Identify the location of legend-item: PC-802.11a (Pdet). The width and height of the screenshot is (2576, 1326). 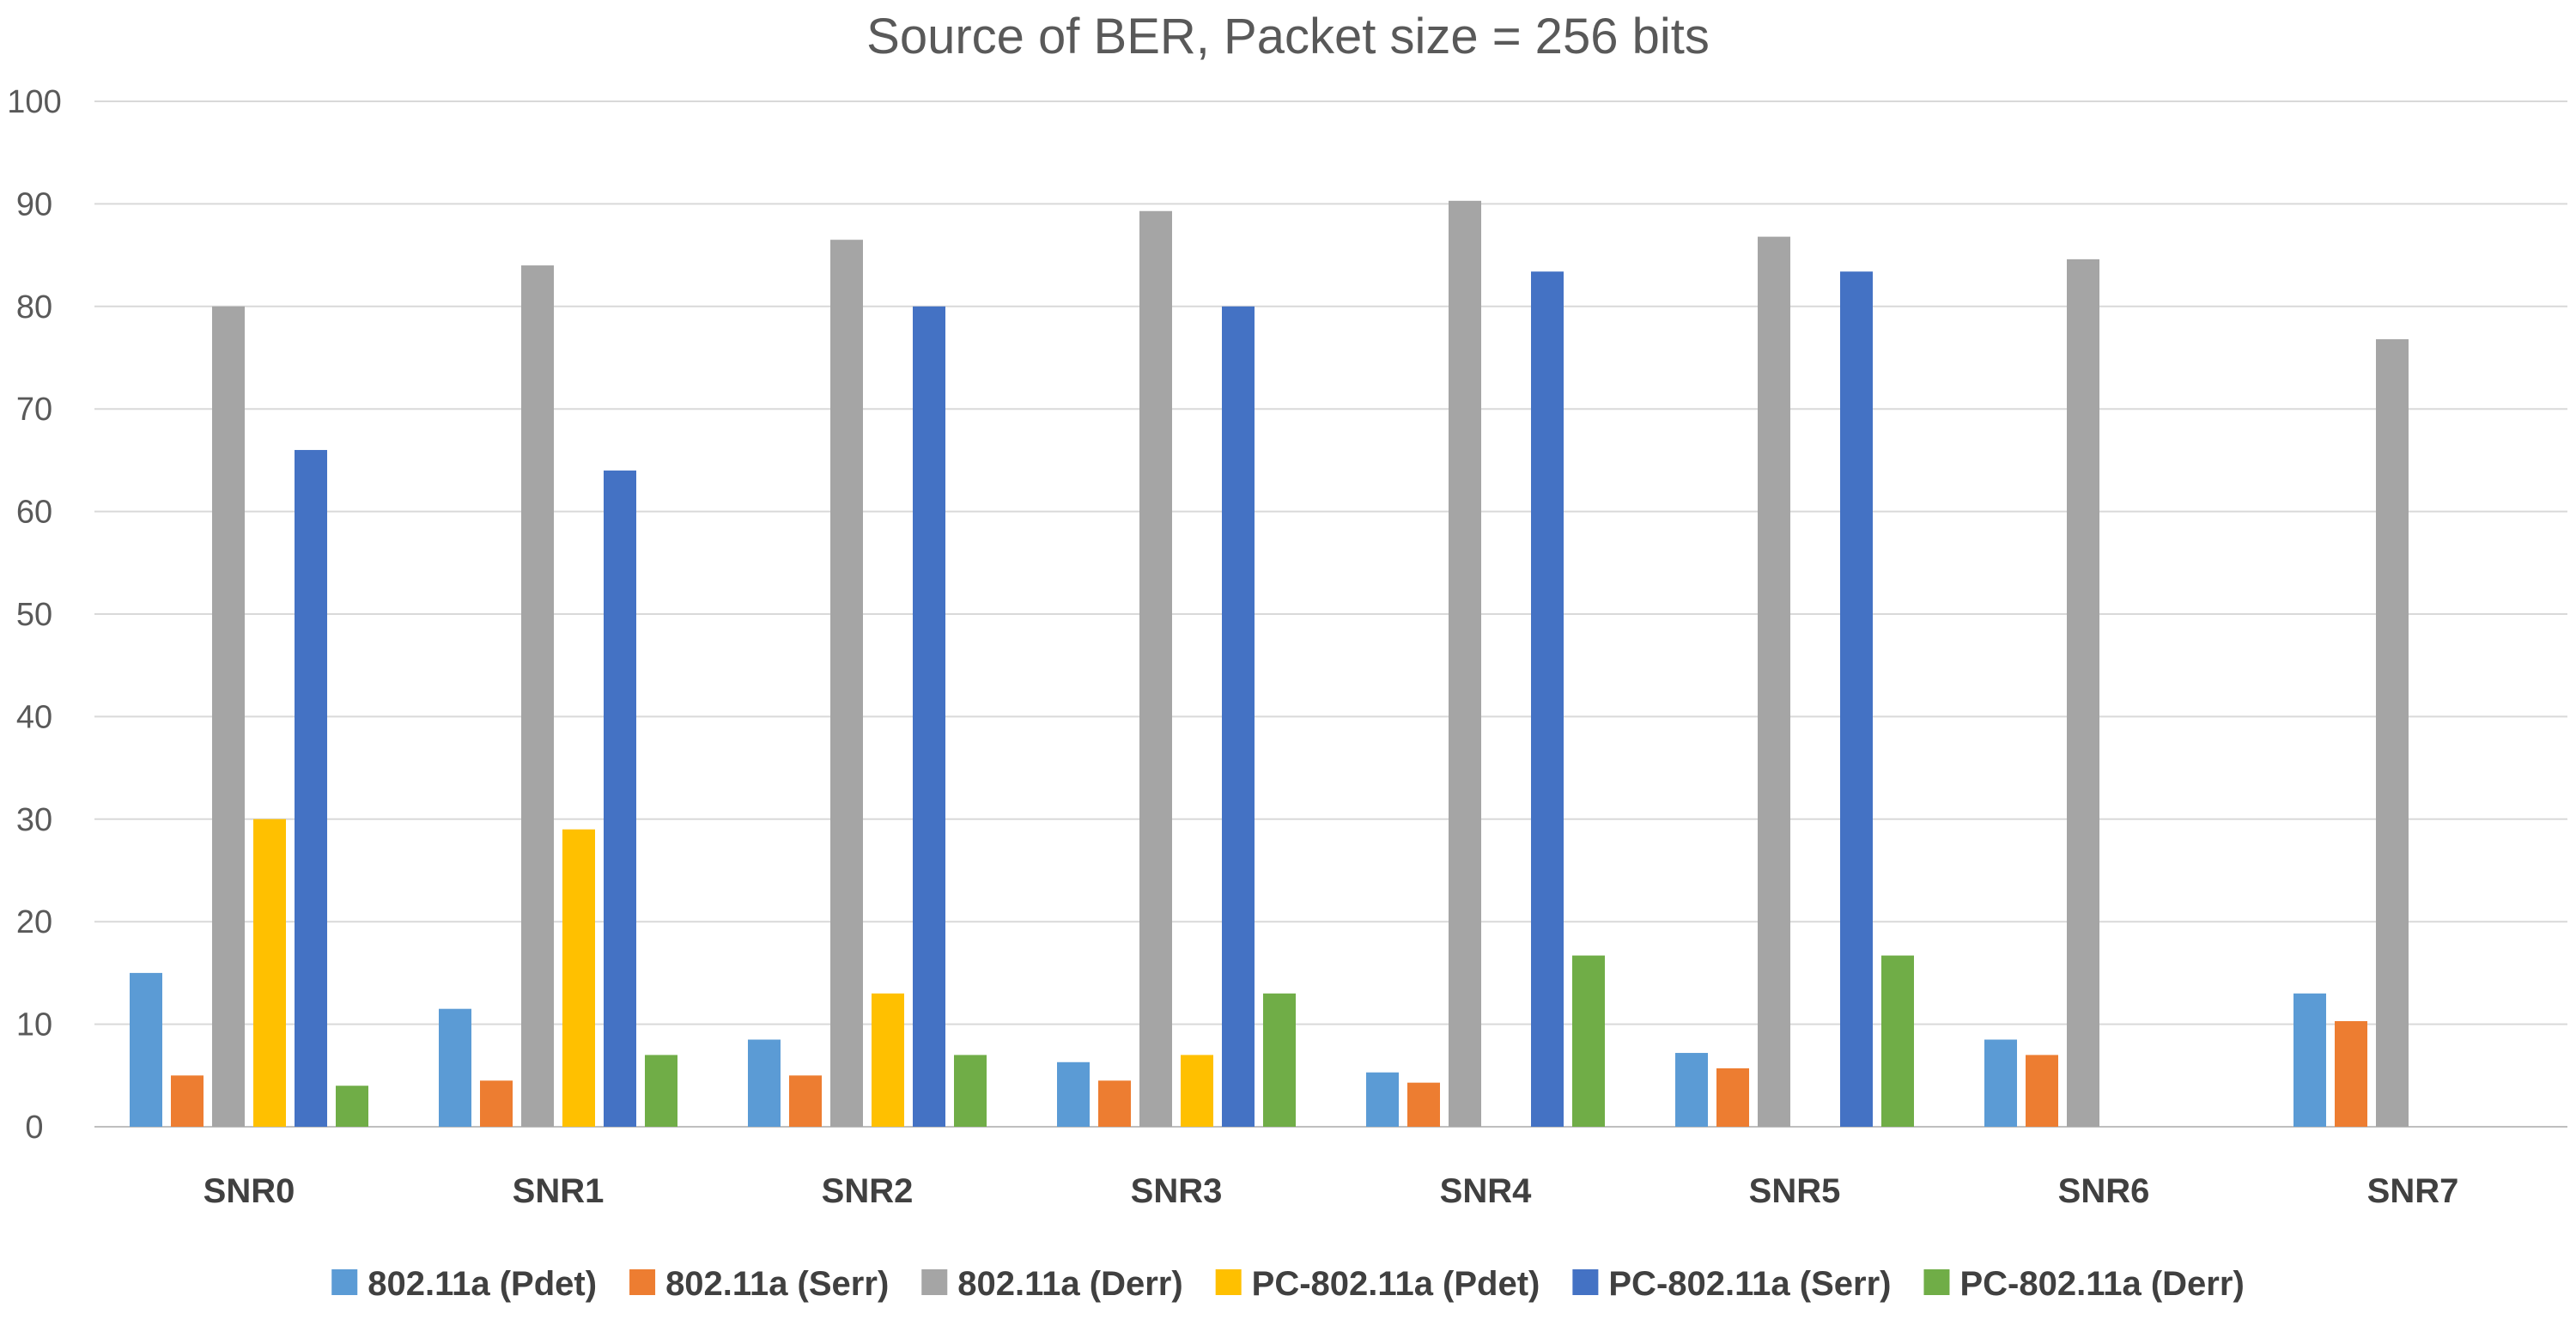
(1378, 1284).